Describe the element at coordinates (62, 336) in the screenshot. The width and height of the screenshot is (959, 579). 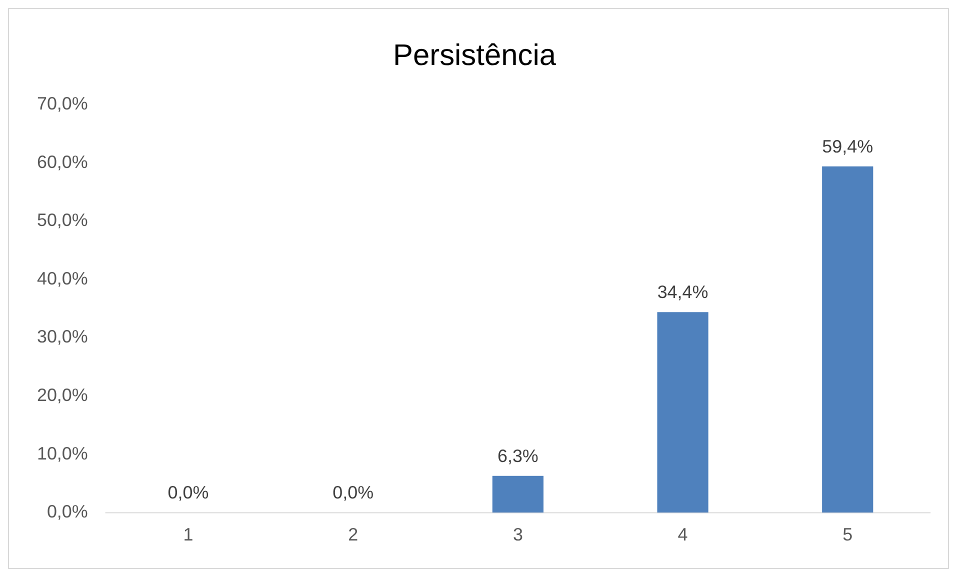
I see `y-tick-label: 30,0%` at that location.